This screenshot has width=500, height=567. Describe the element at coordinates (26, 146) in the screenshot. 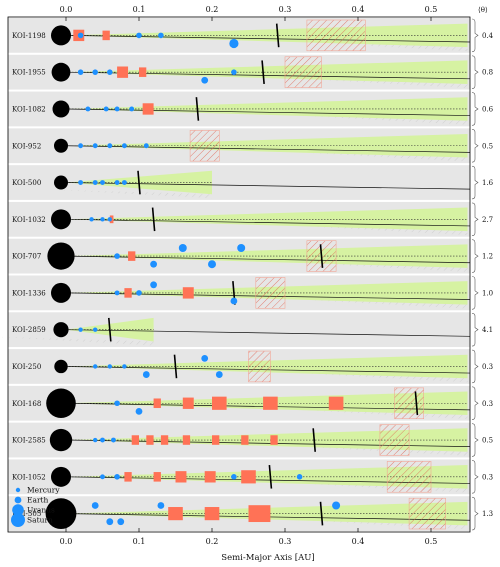

I see `system-label: KOI-952` at that location.